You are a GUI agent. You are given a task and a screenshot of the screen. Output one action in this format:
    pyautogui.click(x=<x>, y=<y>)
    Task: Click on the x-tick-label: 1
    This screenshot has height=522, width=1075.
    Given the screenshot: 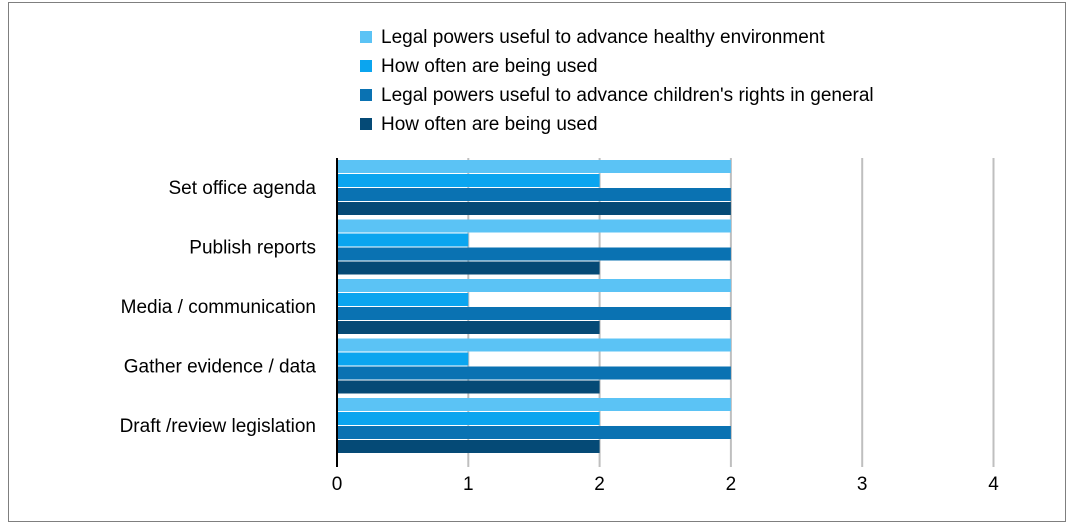 What is the action you would take?
    pyautogui.click(x=468, y=484)
    